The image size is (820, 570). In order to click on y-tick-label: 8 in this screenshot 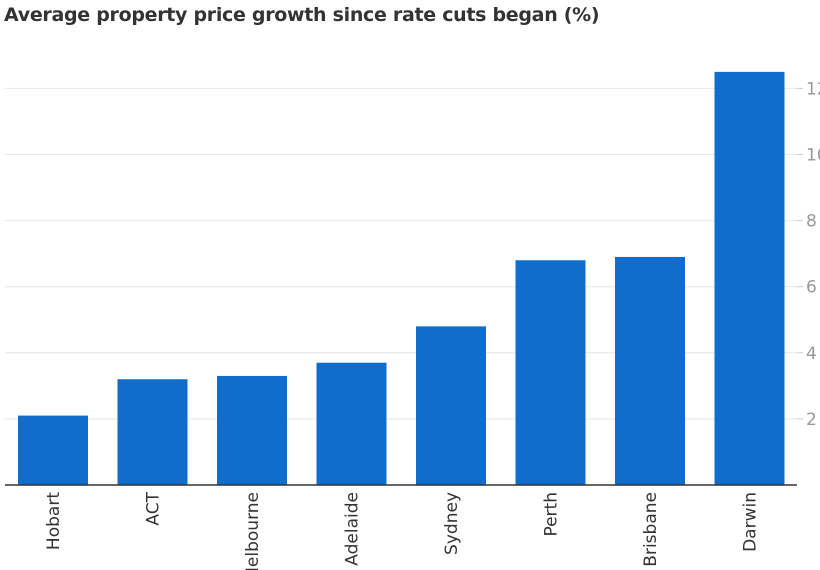, I will do `click(811, 222)`.